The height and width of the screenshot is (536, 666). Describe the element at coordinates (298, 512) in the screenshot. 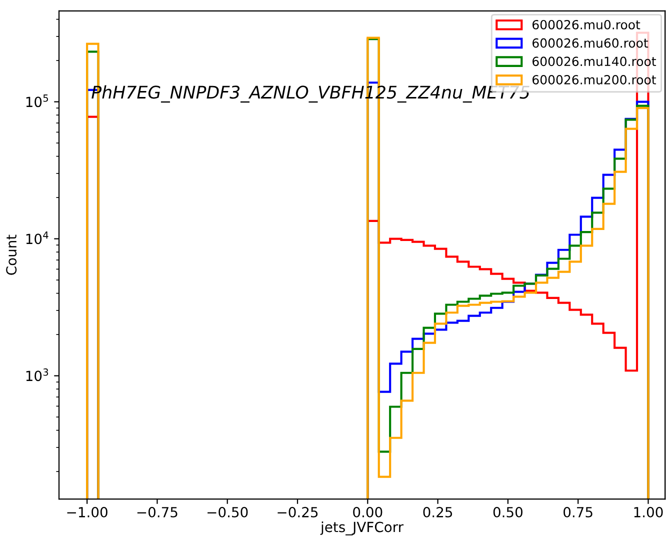

I see `x-tick-label: −0.25` at that location.